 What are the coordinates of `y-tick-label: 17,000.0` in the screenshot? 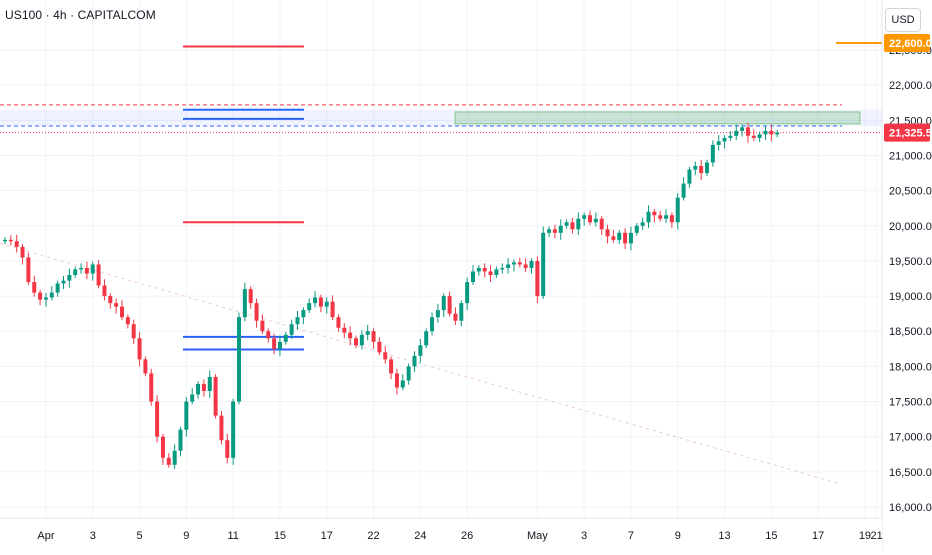 It's located at (910, 438).